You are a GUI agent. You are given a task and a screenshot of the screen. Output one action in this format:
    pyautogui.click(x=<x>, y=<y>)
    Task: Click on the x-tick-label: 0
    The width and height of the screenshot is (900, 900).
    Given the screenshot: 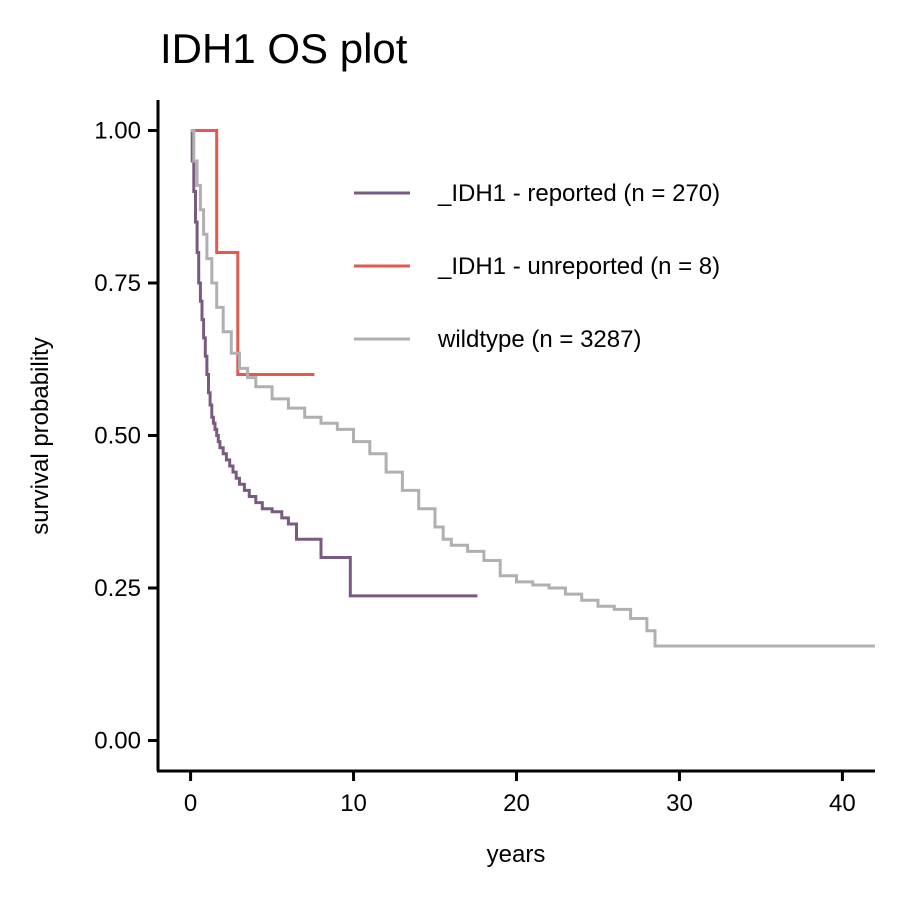 What is the action you would take?
    pyautogui.click(x=190, y=803)
    